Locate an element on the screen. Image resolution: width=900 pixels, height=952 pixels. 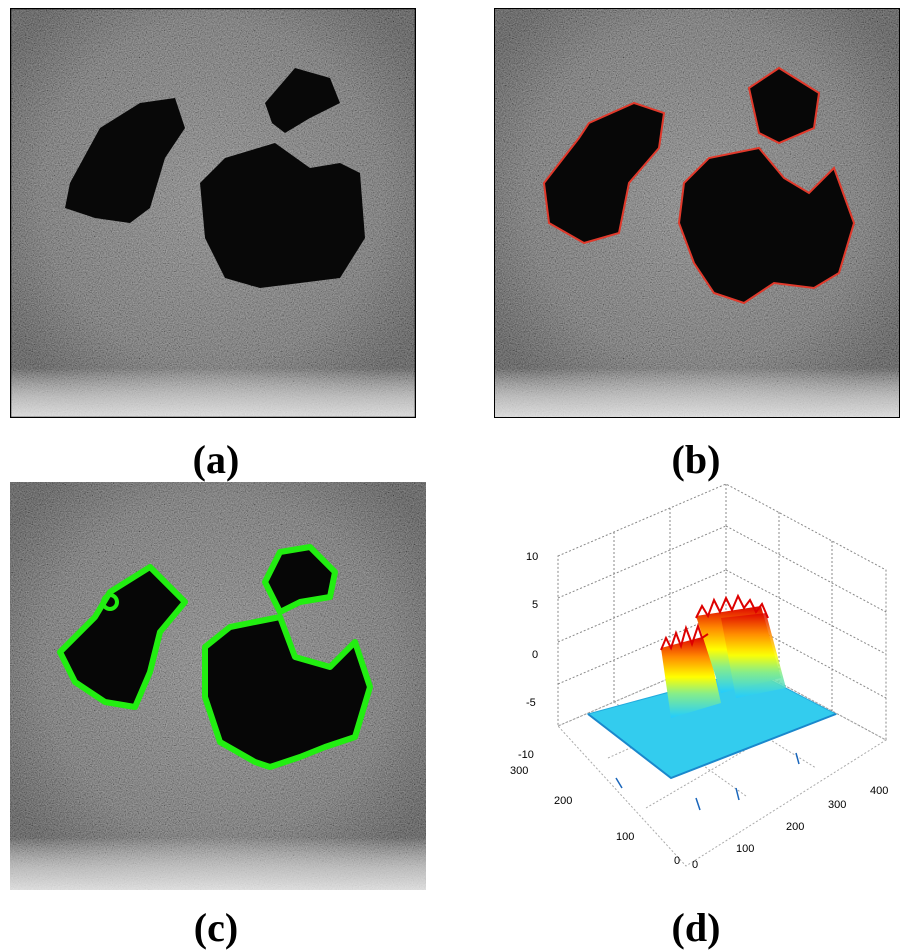
x-tick-200: 200 is located at coordinates (795, 827).